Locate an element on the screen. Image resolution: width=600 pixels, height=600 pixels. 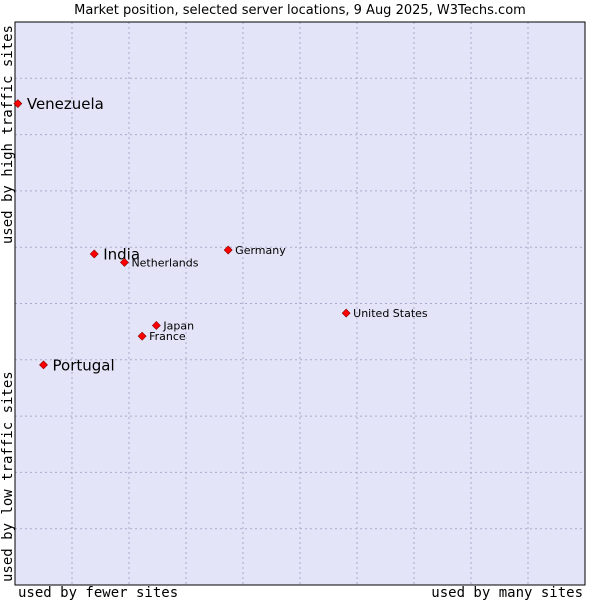
point-marker-netherlands is located at coordinates (124, 262).